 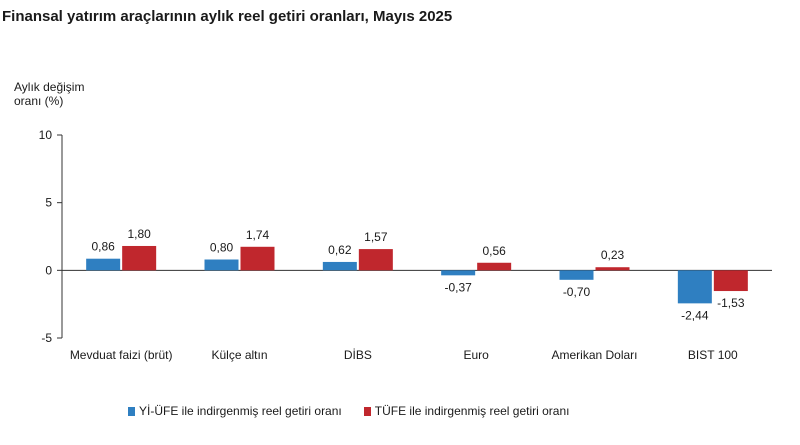 I want to click on legend-swatch-tufe, so click(x=367, y=411).